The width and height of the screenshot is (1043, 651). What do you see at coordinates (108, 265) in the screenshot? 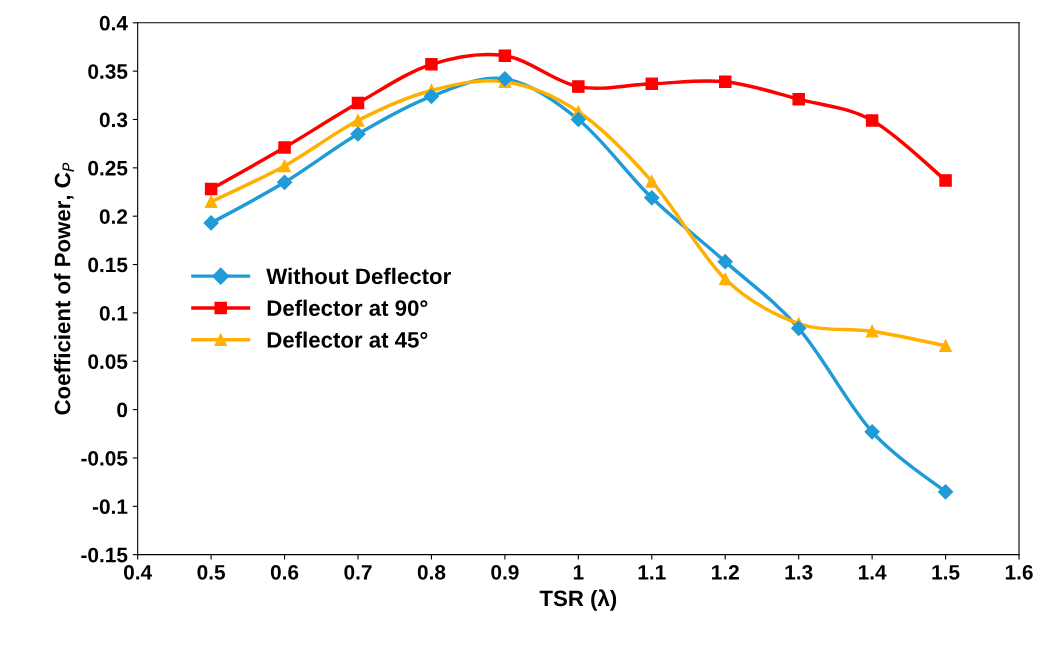
I see `y-tick-label: 0.15` at bounding box center [108, 265].